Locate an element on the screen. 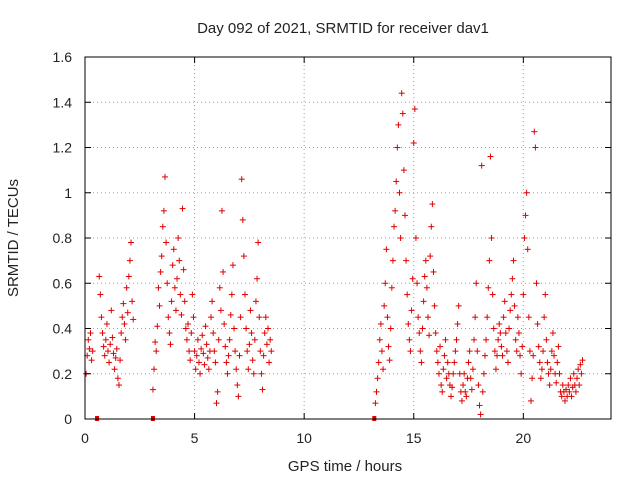 Image resolution: width=640 pixels, height=480 pixels. y-axis-label: SRMTID / TECUs is located at coordinates (13, 238).